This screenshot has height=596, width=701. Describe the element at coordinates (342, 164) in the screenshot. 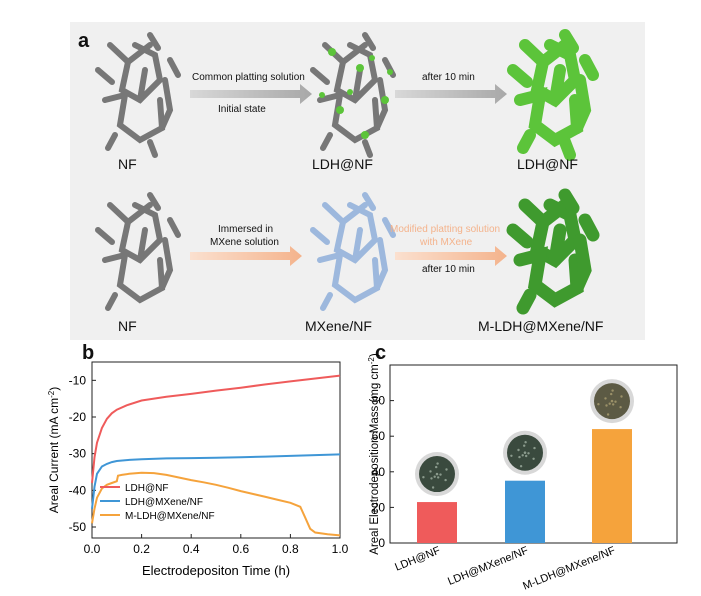

I see `row1-mid-label: LDH@NF` at that location.